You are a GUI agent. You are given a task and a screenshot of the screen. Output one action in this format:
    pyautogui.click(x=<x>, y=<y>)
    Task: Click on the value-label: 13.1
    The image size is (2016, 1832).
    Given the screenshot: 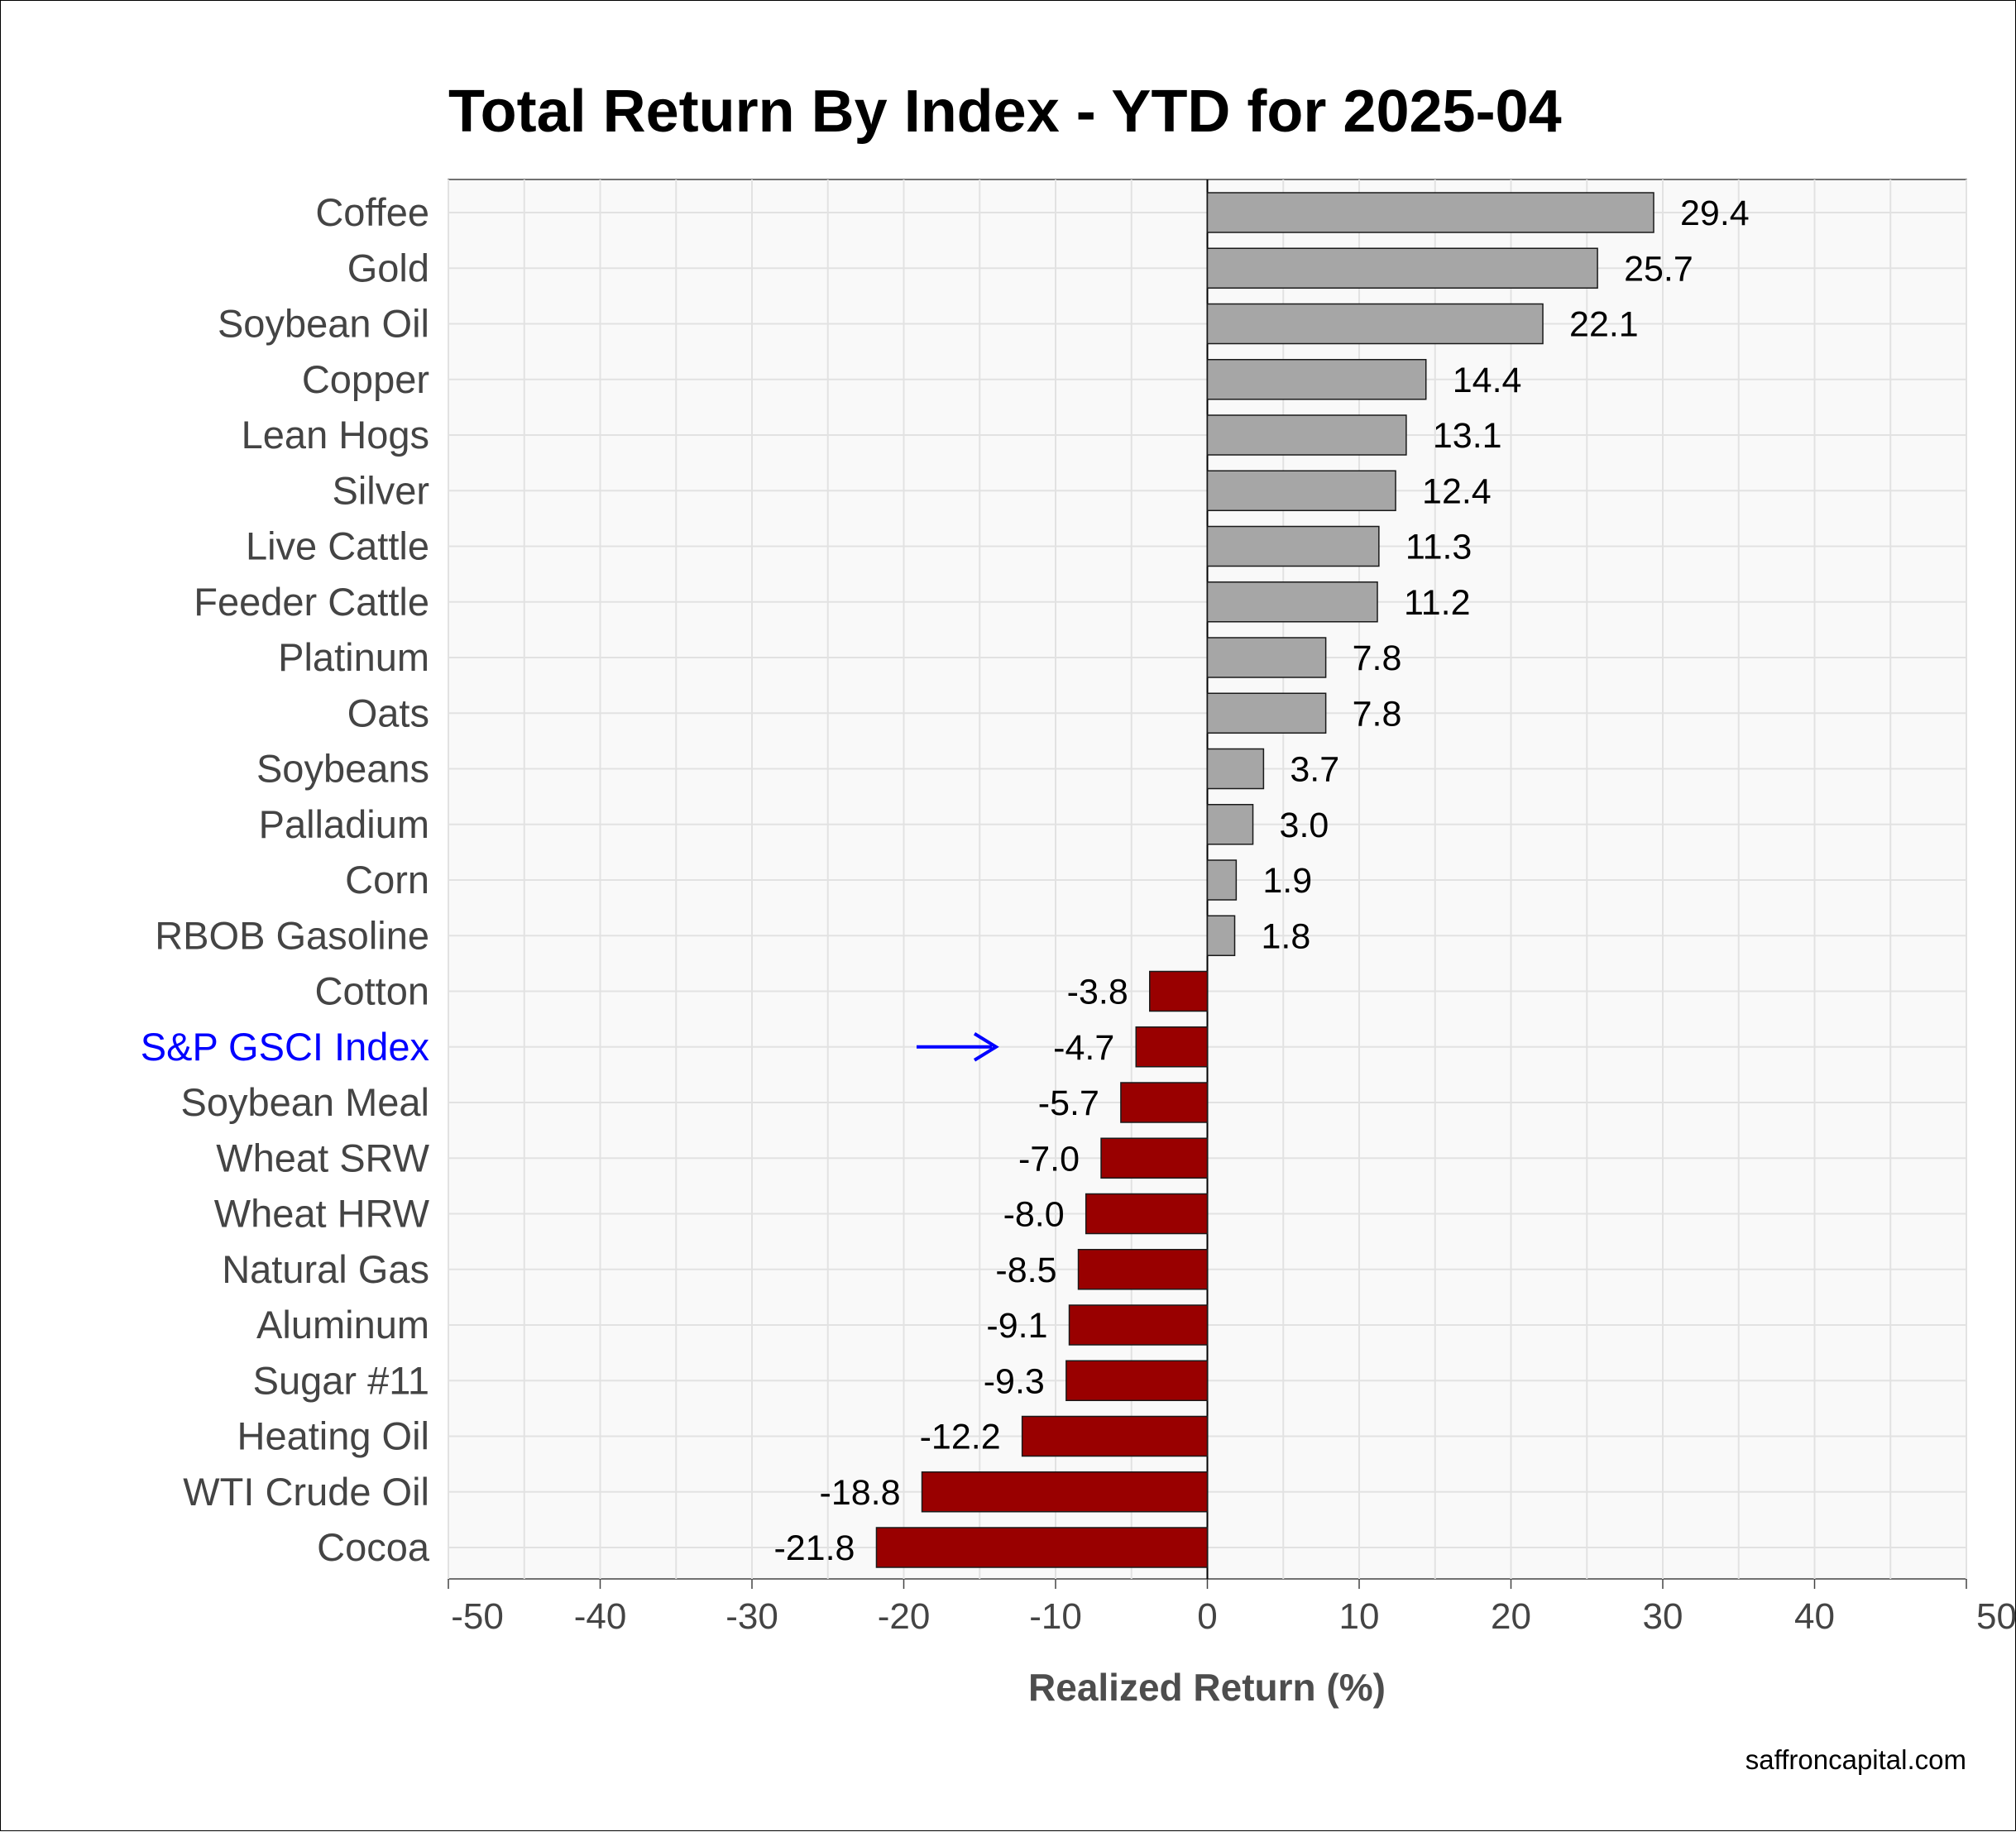 What is the action you would take?
    pyautogui.click(x=1467, y=436)
    